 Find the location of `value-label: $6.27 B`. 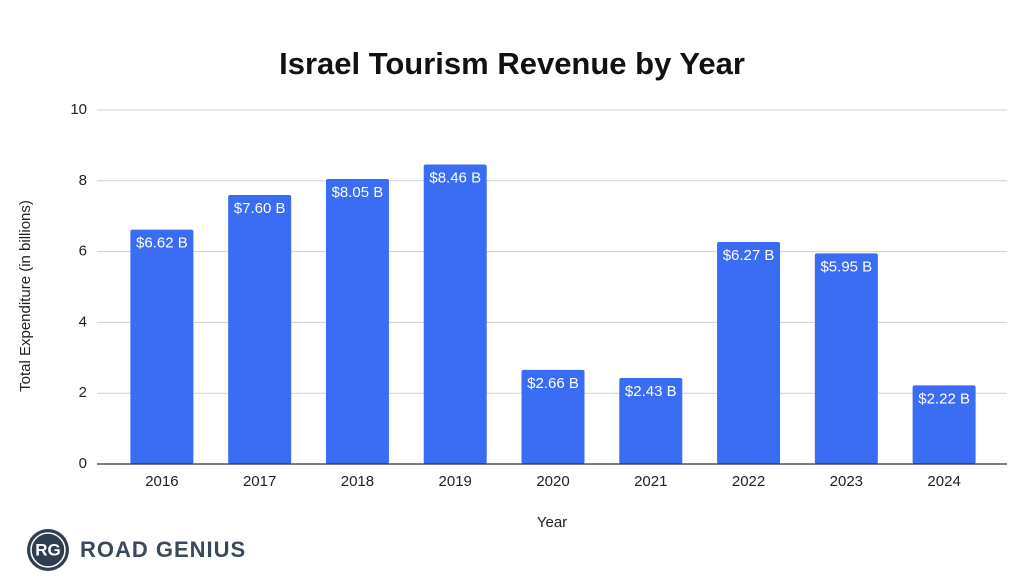

value-label: $6.27 B is located at coordinates (749, 255).